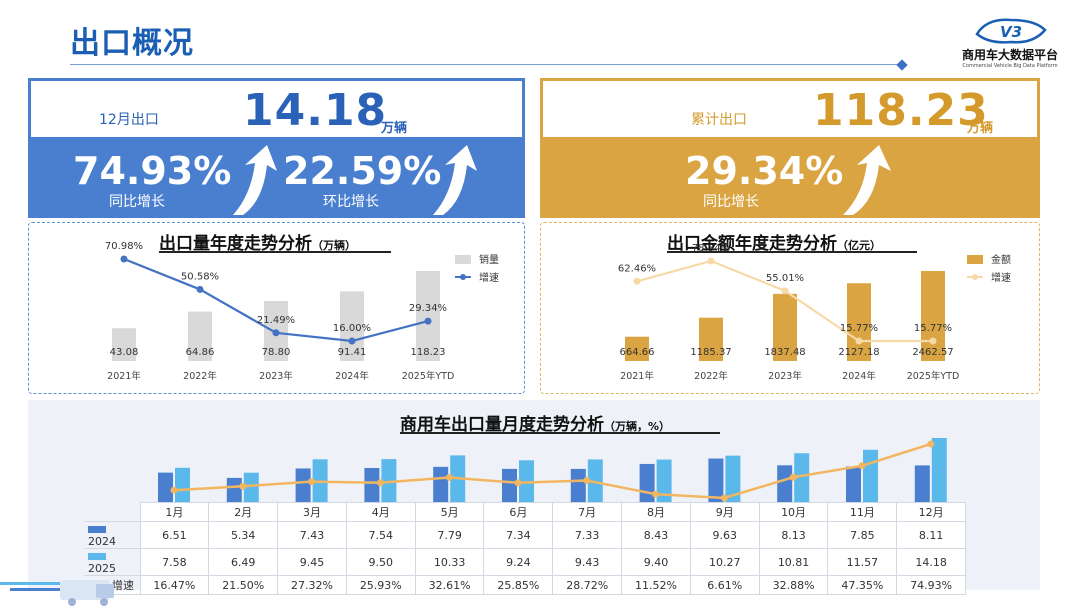 The height and width of the screenshot is (608, 1080). What do you see at coordinates (137, 202) in the screenshot?
I see `kpi-yoy-label: 同比增长` at bounding box center [137, 202].